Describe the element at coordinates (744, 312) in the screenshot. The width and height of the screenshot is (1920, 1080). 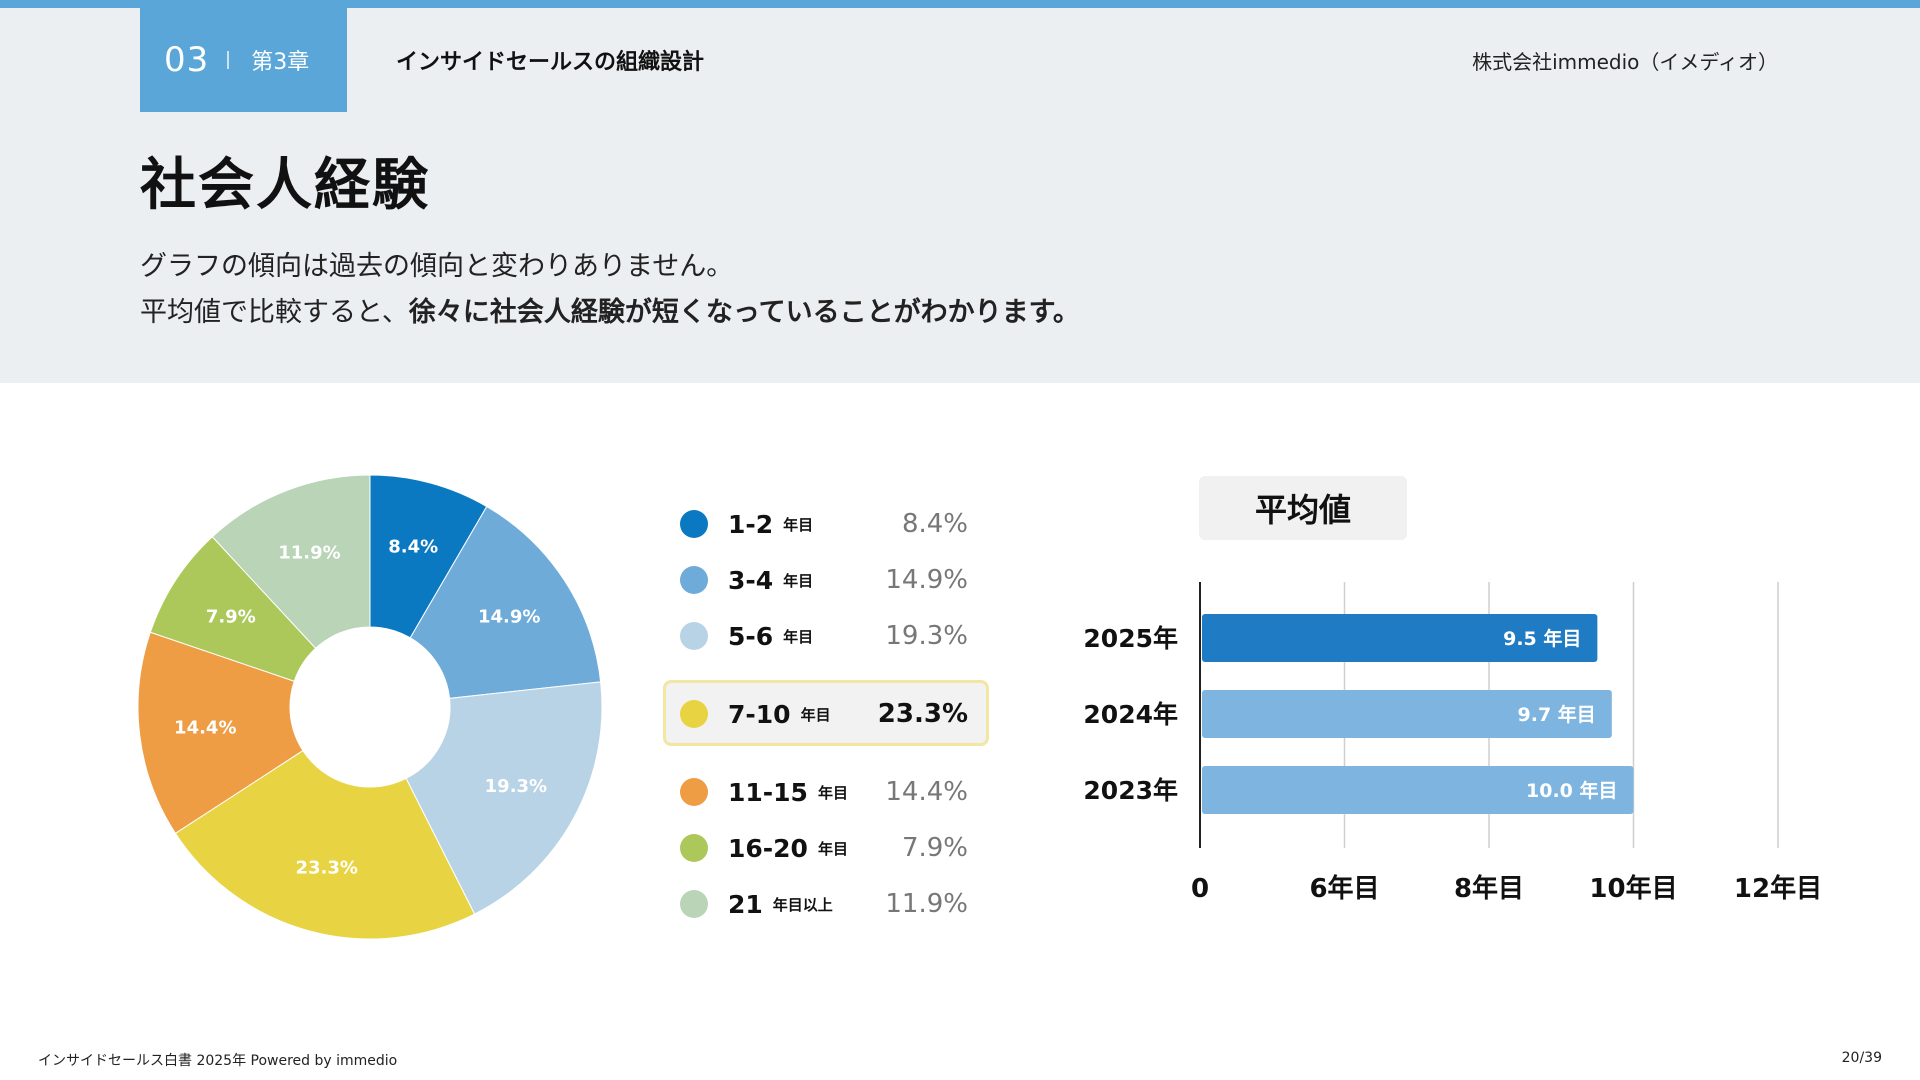
I see `description-line-2-bold: 徐々に社会人経験が短くなっていることがわかります。` at that location.